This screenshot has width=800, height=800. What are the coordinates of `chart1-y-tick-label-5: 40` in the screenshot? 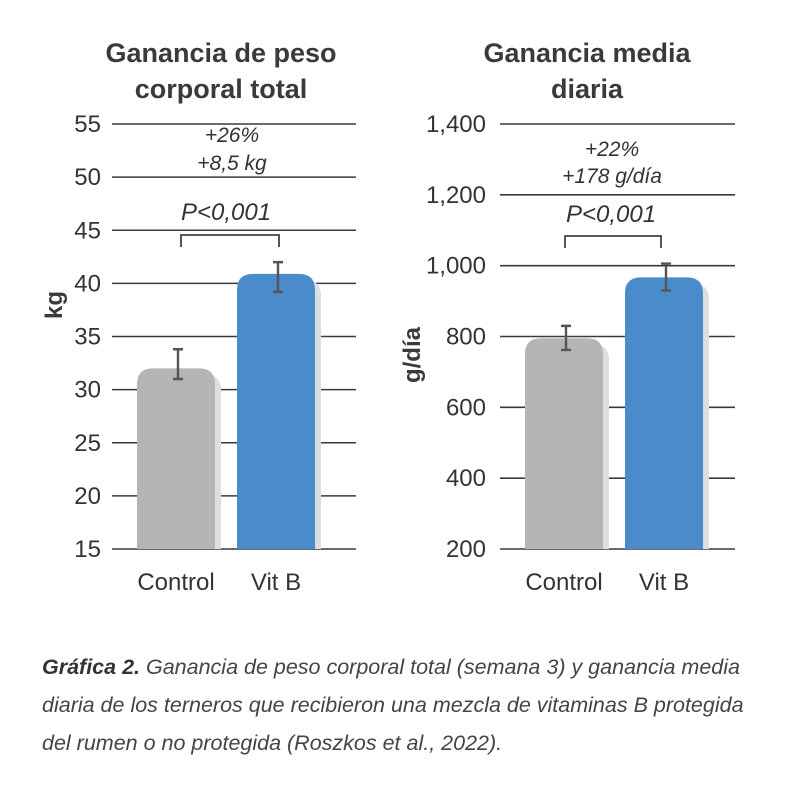 It's located at (87, 283).